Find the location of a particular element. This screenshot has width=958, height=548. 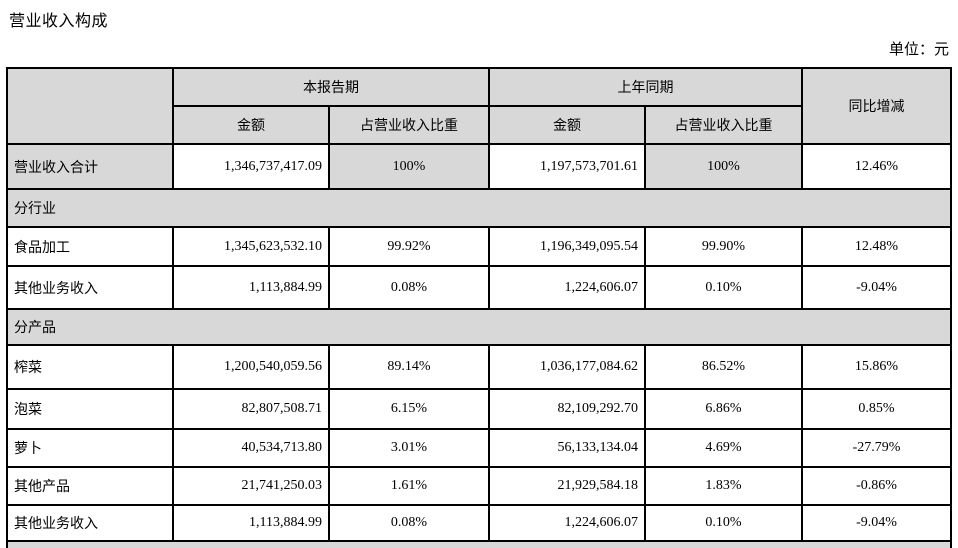

prior-share-cell: 6.86% is located at coordinates (723, 409).